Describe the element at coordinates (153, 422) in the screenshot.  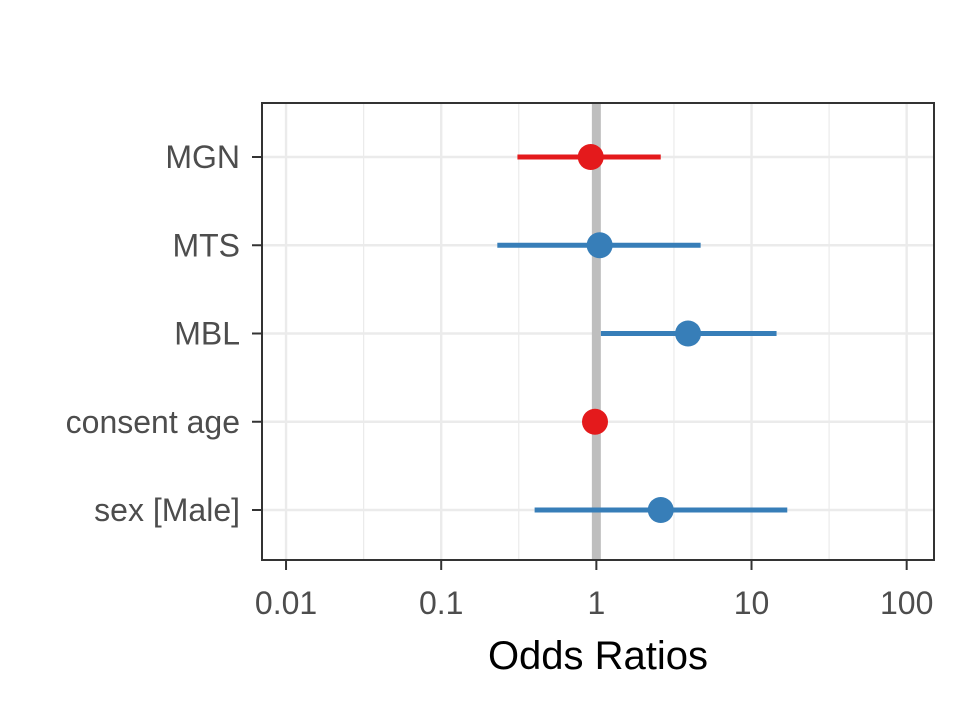
I see `y-tick-label: consent age` at that location.